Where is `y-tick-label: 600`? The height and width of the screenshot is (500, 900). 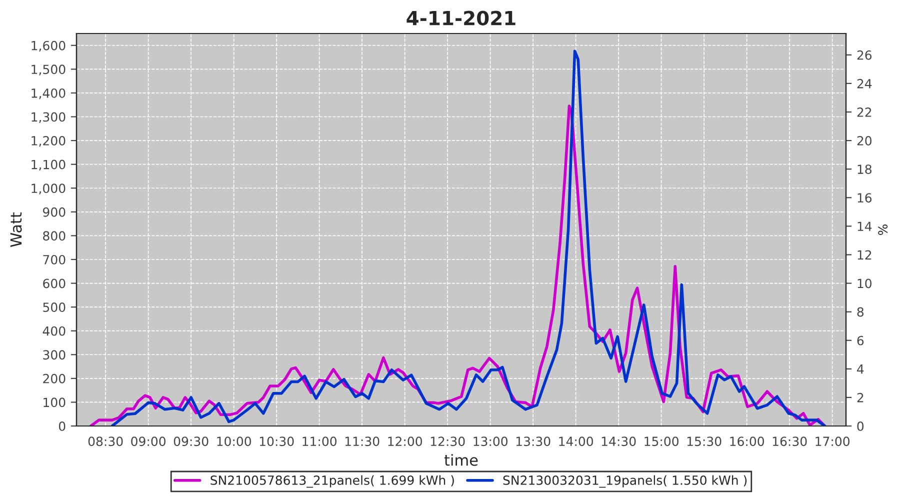
y-tick-label: 600 is located at coordinates (54, 283).